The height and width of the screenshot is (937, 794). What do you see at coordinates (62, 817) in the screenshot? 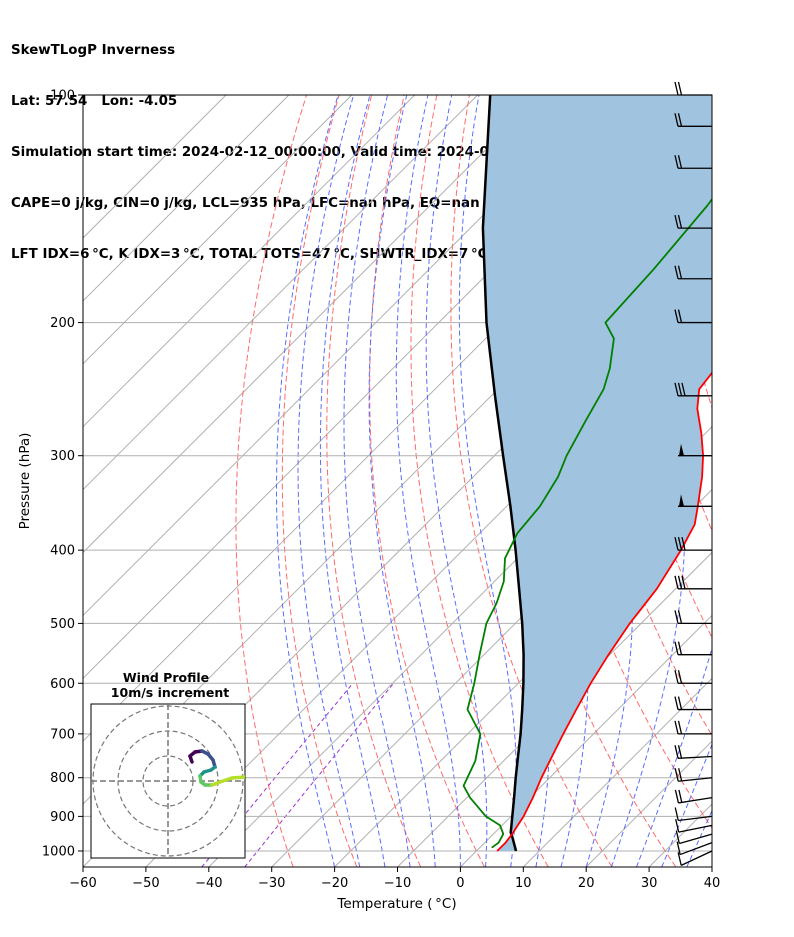
I see `y-tick-label: 900` at bounding box center [62, 817].